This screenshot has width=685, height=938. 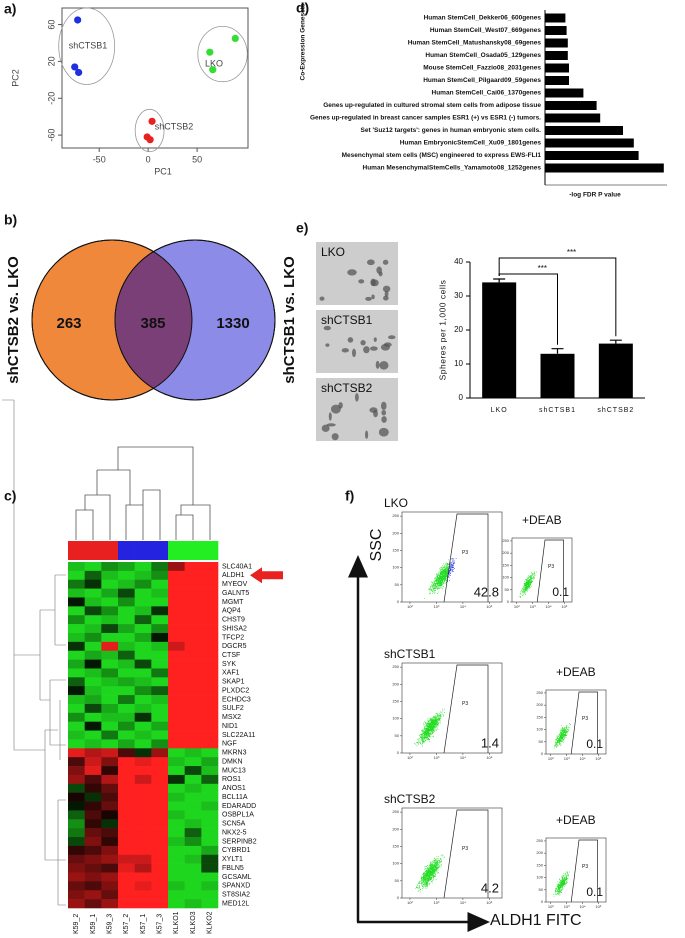 I want to click on row-label: CHST9, so click(x=233, y=620).